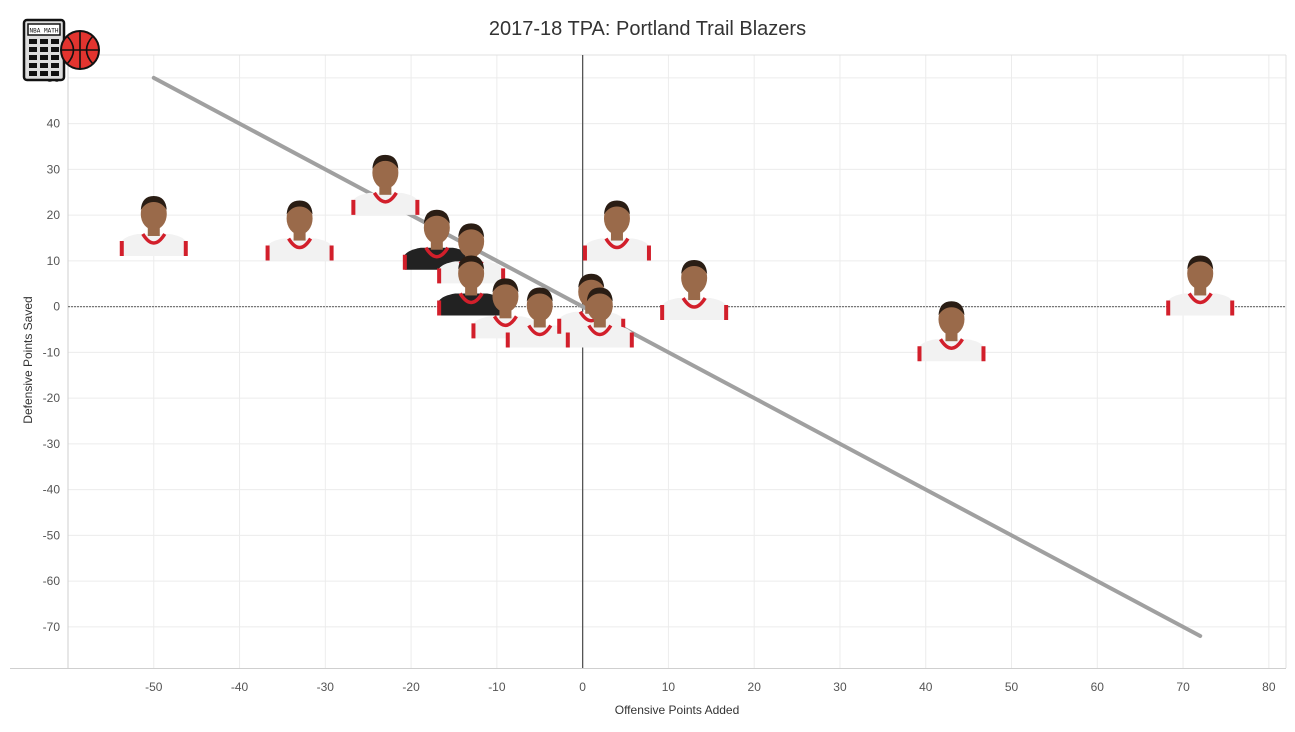 The width and height of the screenshot is (1295, 732). What do you see at coordinates (582, 687) in the screenshot?
I see `x-tick-label: 0` at bounding box center [582, 687].